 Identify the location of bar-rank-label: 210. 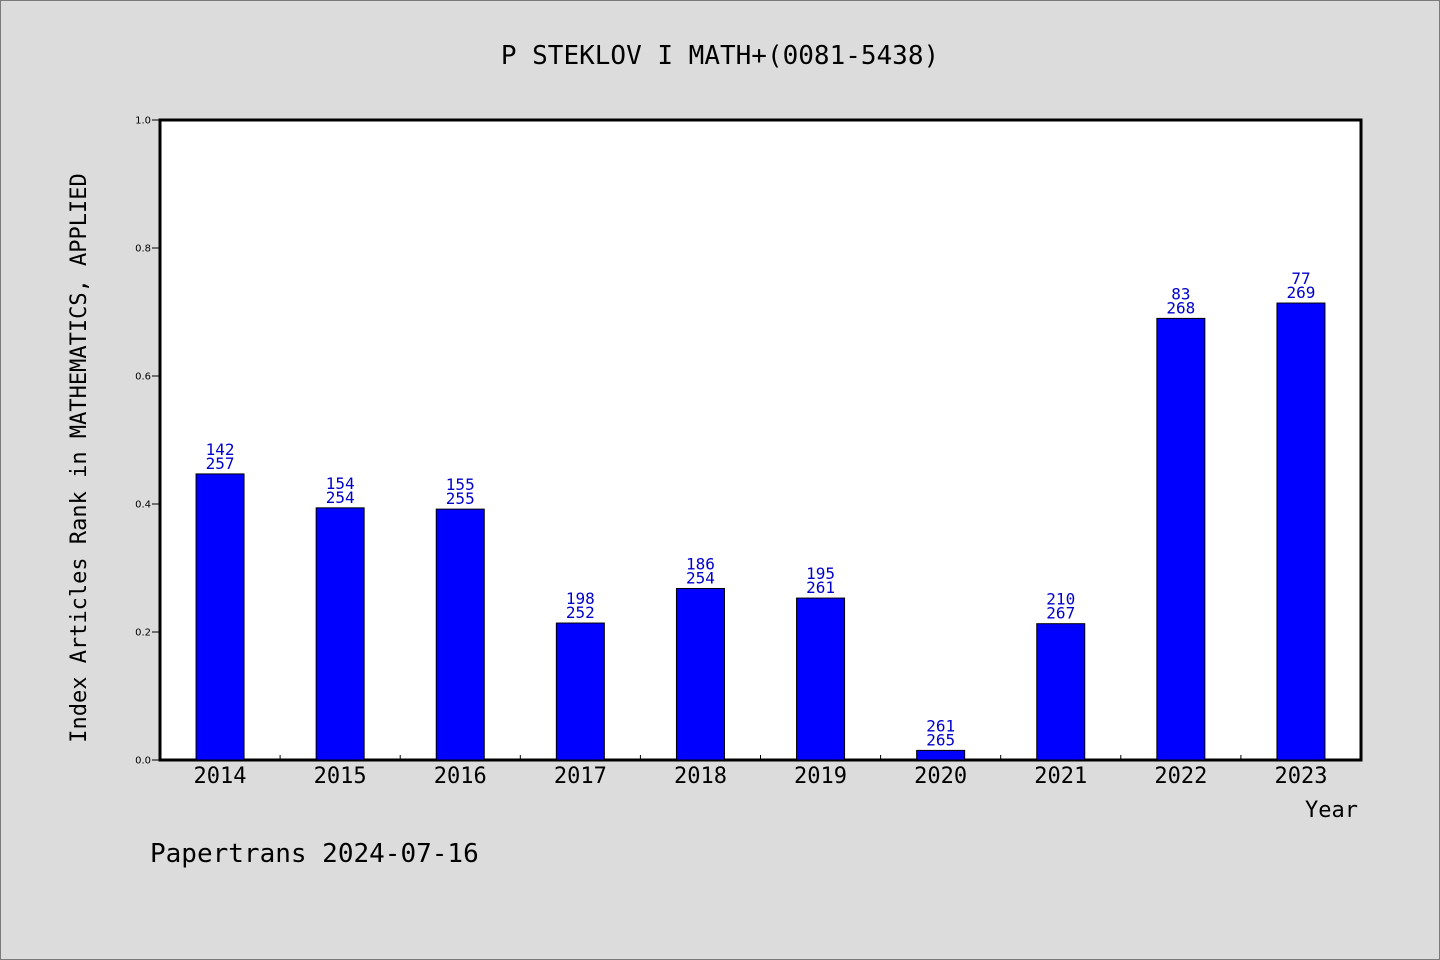
(1060, 599).